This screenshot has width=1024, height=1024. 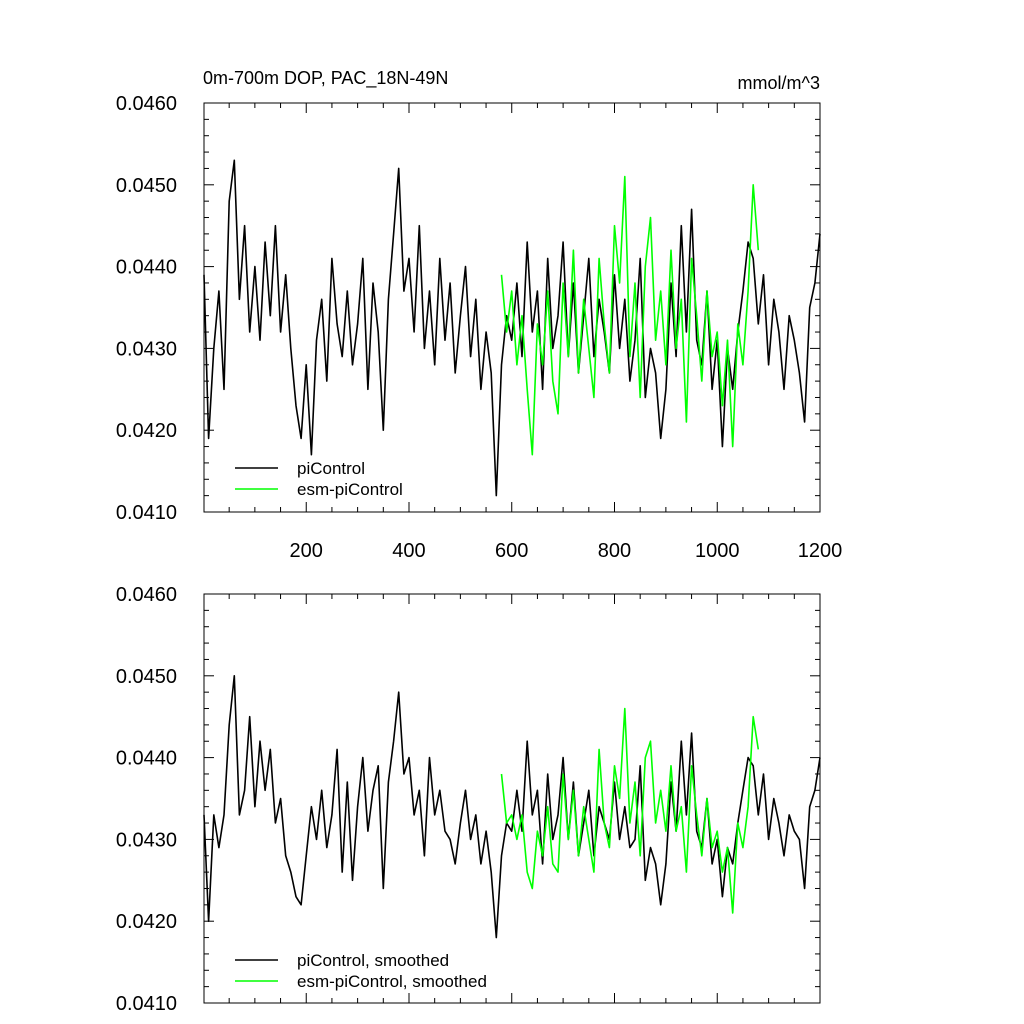 What do you see at coordinates (146, 595) in the screenshot?
I see `bottom-y-tick-label: 0.0460` at bounding box center [146, 595].